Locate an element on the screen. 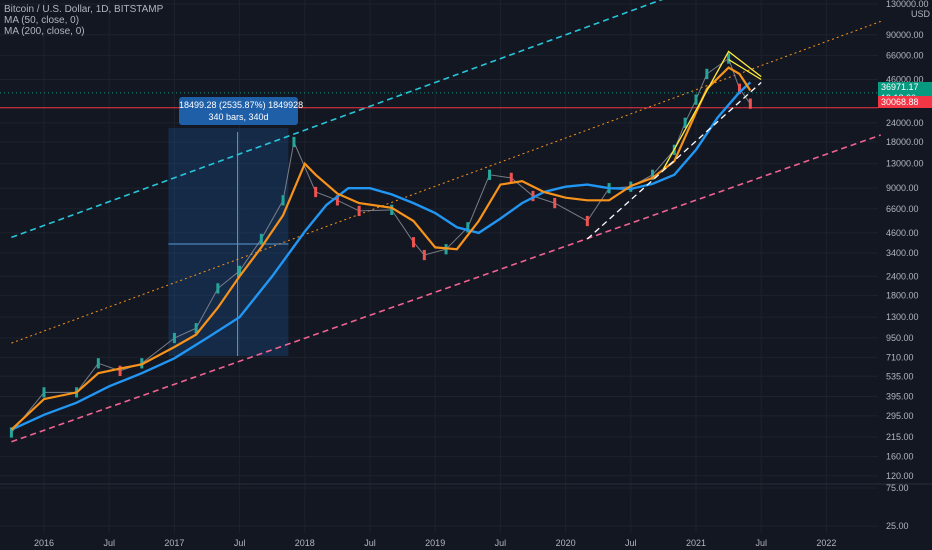  yellow-wedge-lower is located at coordinates (745, 70).